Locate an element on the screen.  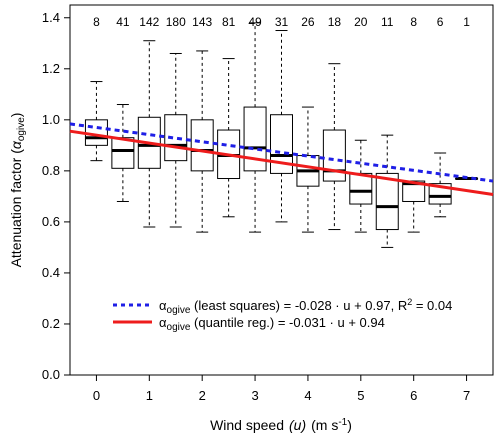
legend-text: (least squares) = -0.028 · u + 0.97, R is located at coordinates (298, 305).